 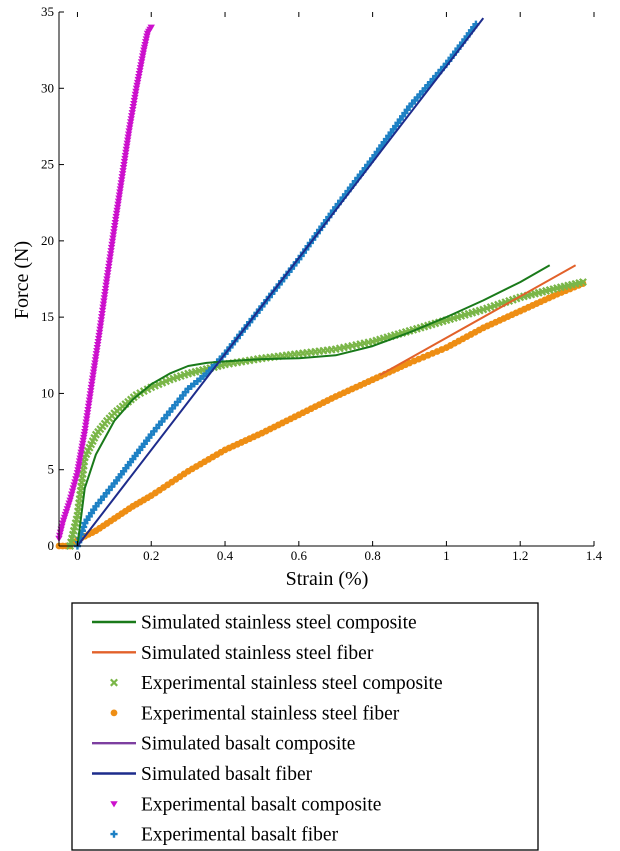 I want to click on legend-item: Experimental stainless steel composite, so click(x=276, y=683).